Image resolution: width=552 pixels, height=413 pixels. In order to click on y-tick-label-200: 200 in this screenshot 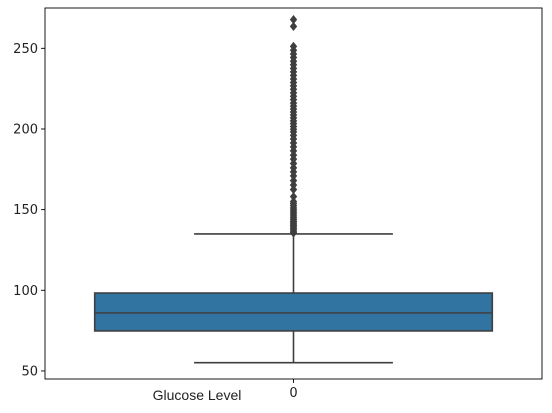, I will do `click(25, 129)`.